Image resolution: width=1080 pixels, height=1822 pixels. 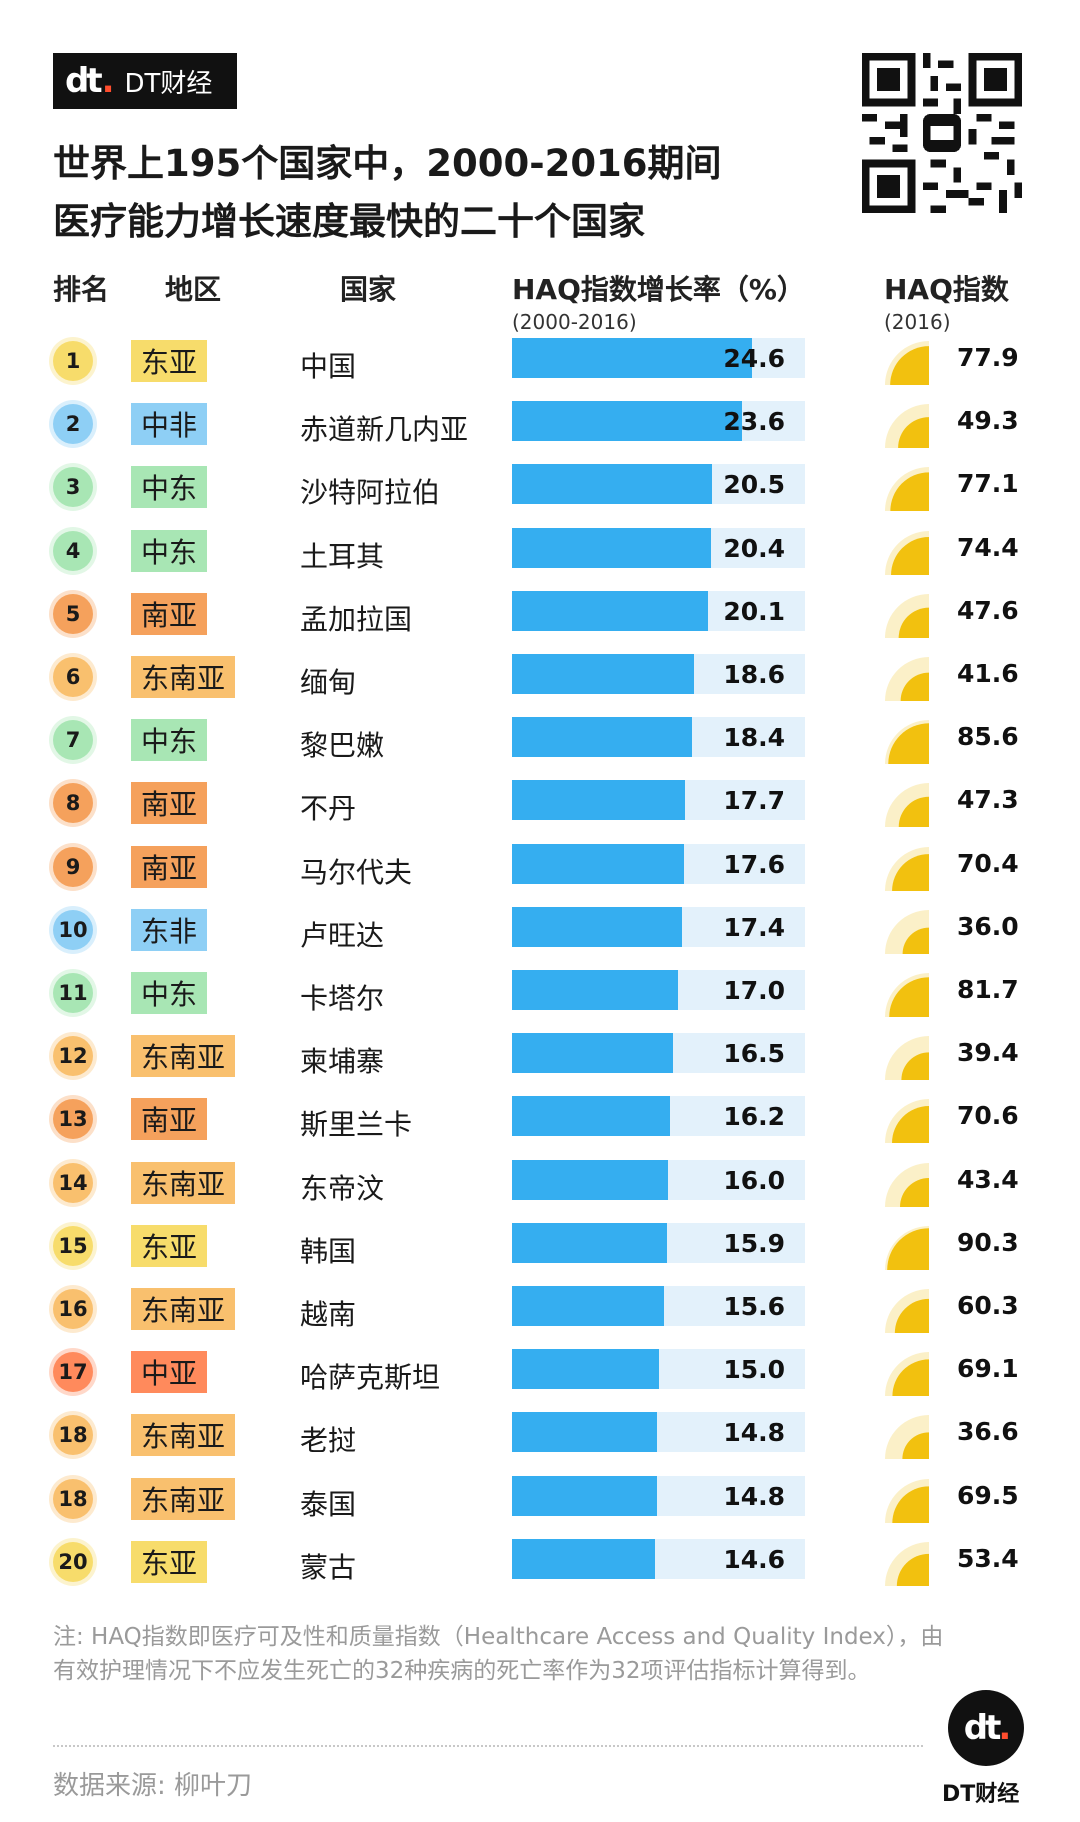 I want to click on growth-bar-track: 15.0, so click(x=658, y=1369).